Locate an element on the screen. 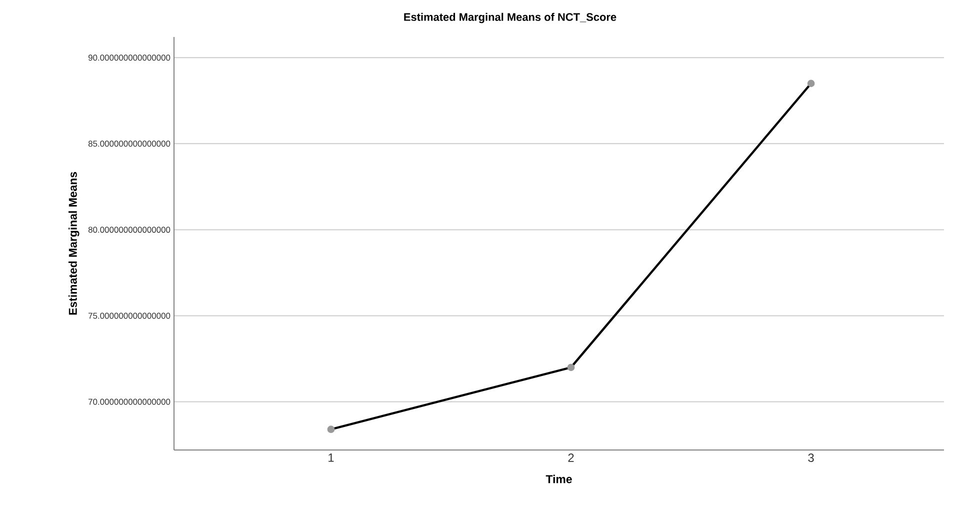 The width and height of the screenshot is (958, 508). x-axis-title: Time is located at coordinates (559, 479).